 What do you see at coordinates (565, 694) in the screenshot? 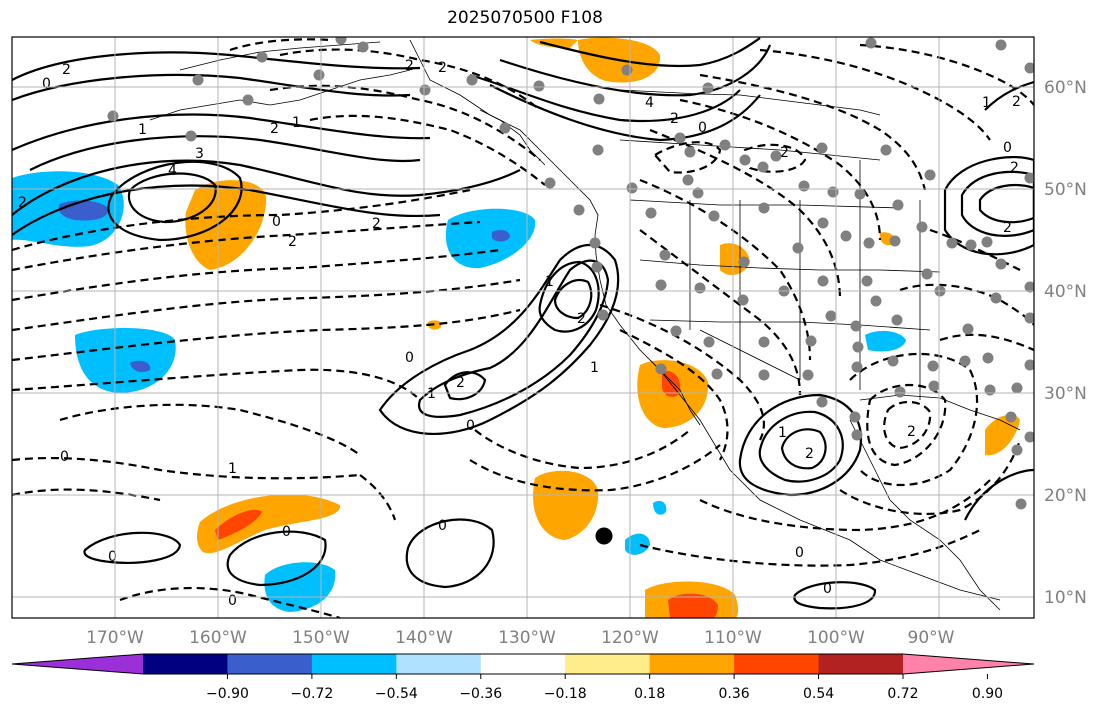
I see `colorbar-tick-label: −0.18` at bounding box center [565, 694].